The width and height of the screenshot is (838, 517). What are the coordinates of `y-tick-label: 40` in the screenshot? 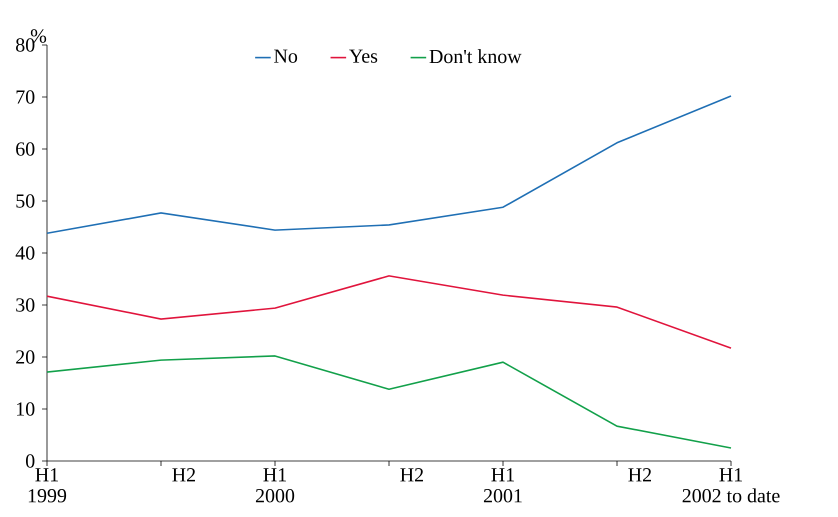 It's located at (25, 253).